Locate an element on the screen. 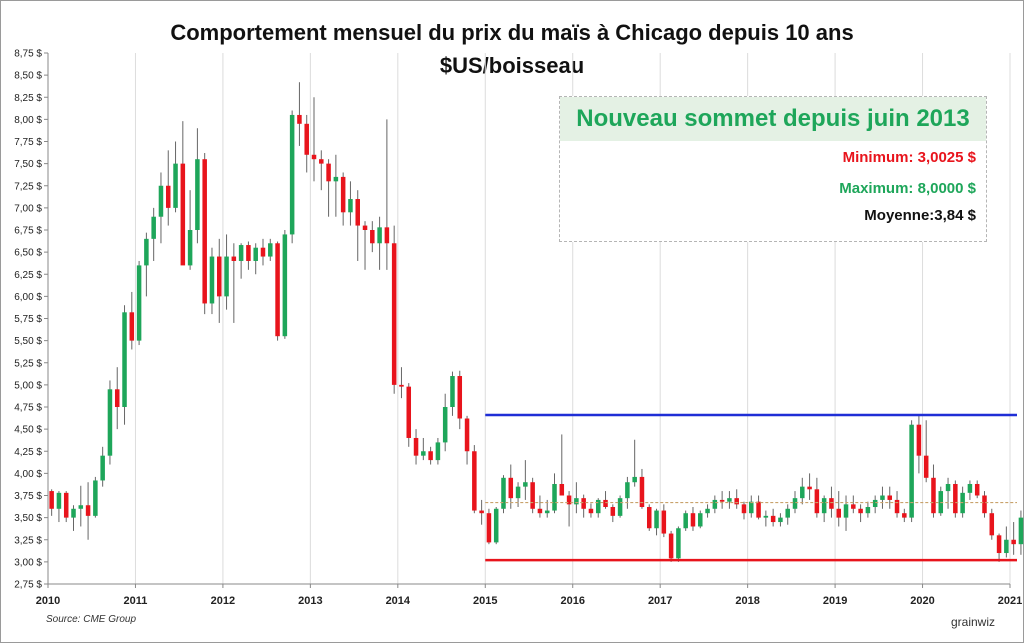  title-line-2: $US/boisseau is located at coordinates (512, 65).